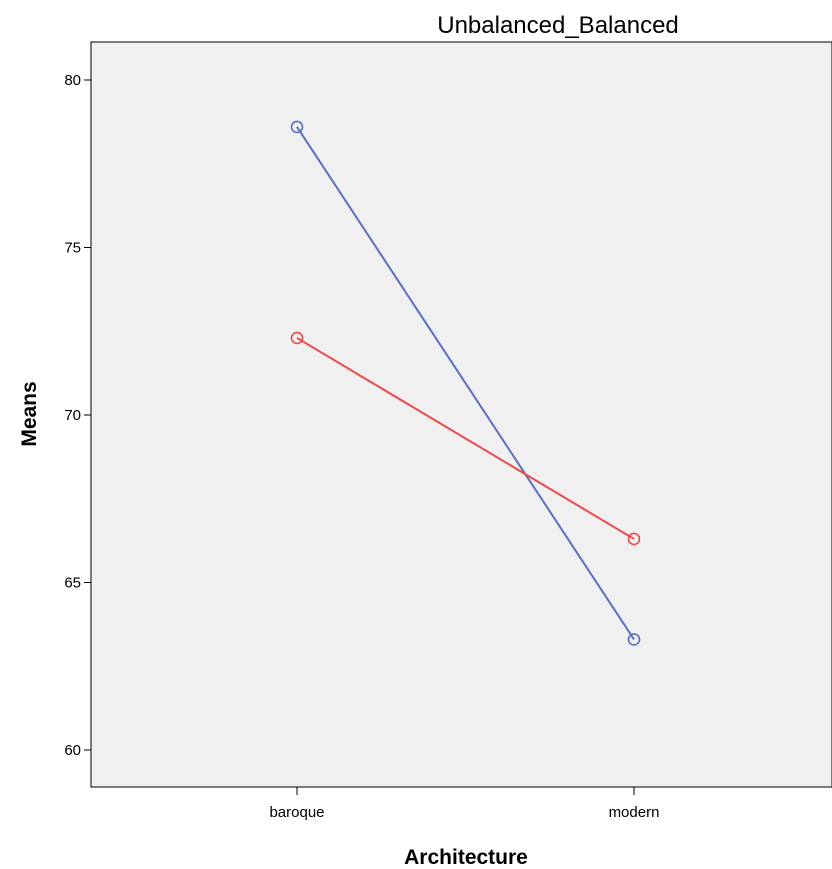  Describe the element at coordinates (72, 583) in the screenshot. I see `y-tick-label: 65` at that location.